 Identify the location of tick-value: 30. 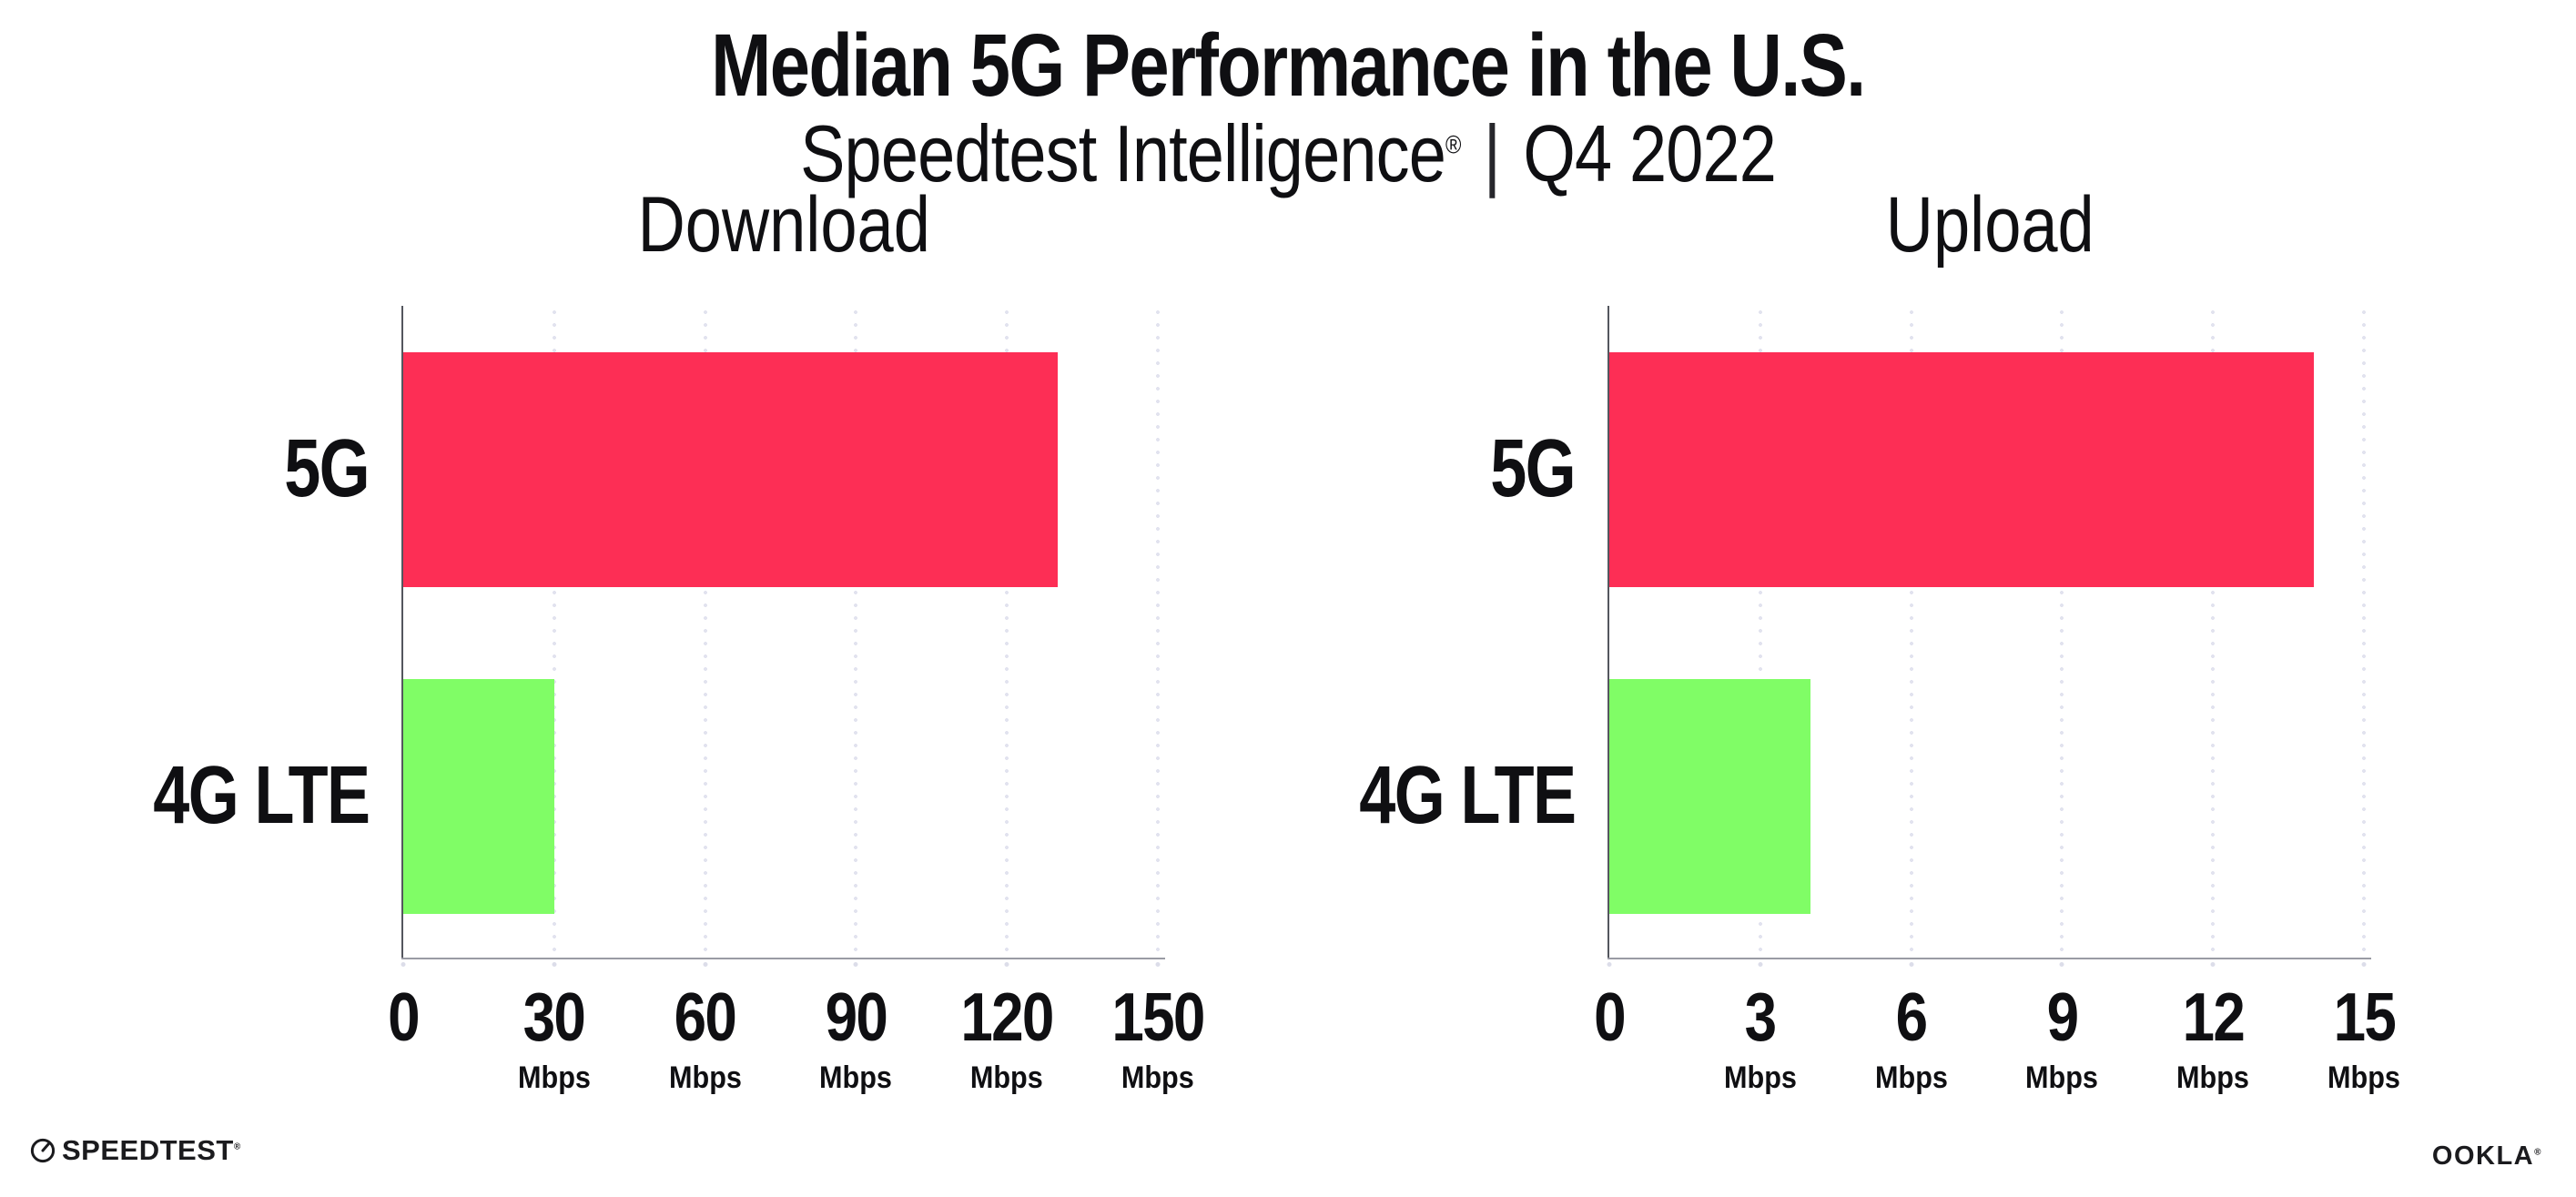
(554, 1017).